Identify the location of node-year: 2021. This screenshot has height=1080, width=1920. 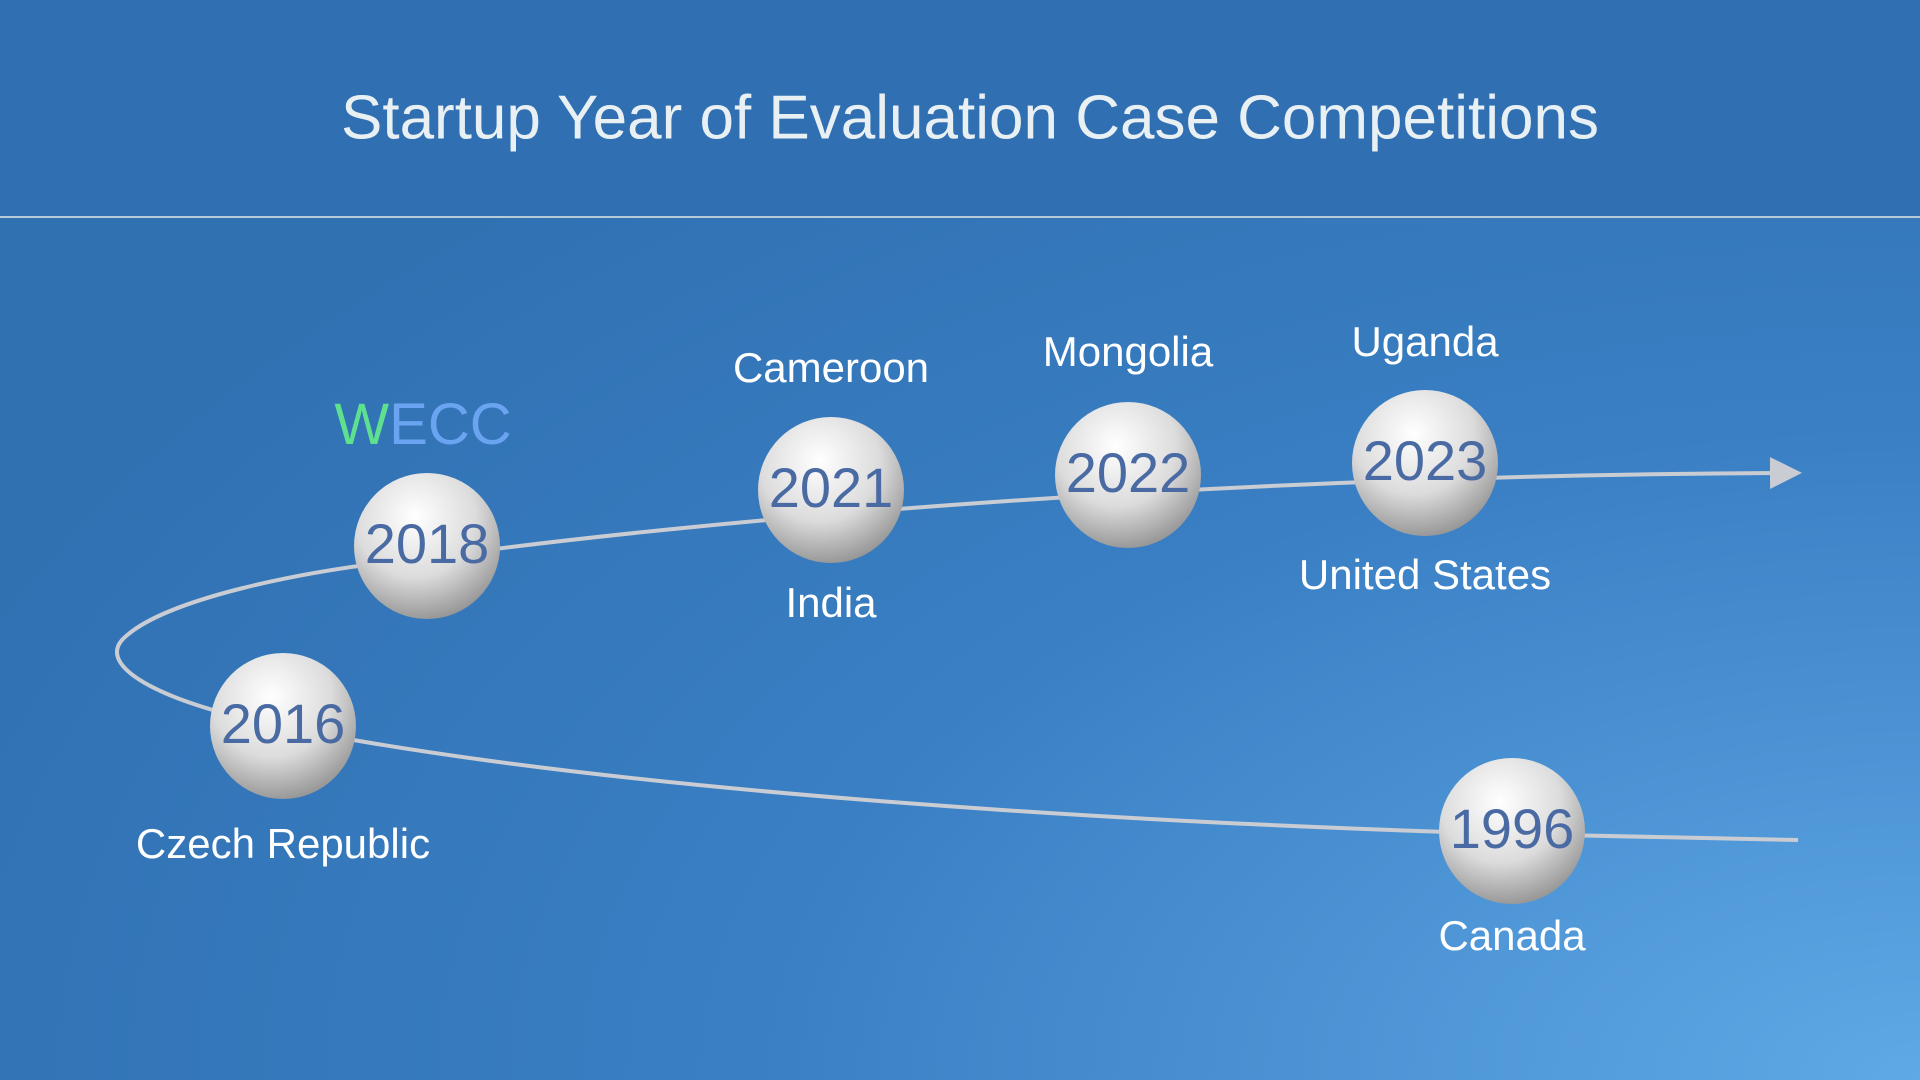
(831, 487).